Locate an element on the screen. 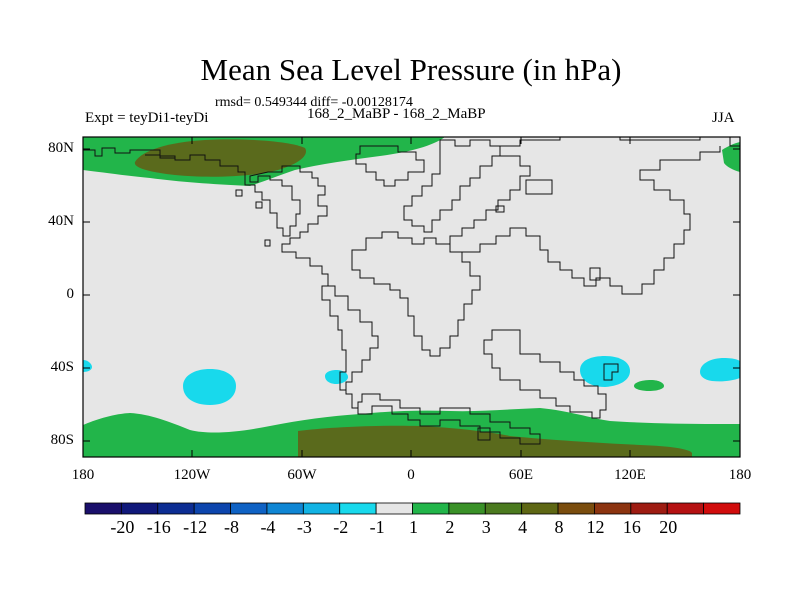  lon-tick-label: 120E is located at coordinates (630, 475).